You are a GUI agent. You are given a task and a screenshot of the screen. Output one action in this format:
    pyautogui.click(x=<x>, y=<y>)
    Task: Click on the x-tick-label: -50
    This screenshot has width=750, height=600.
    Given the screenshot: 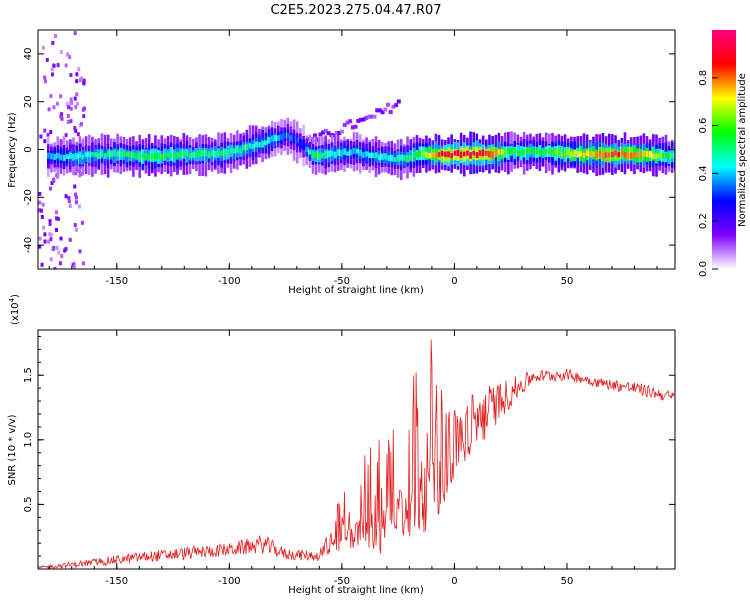 What is the action you would take?
    pyautogui.click(x=342, y=281)
    